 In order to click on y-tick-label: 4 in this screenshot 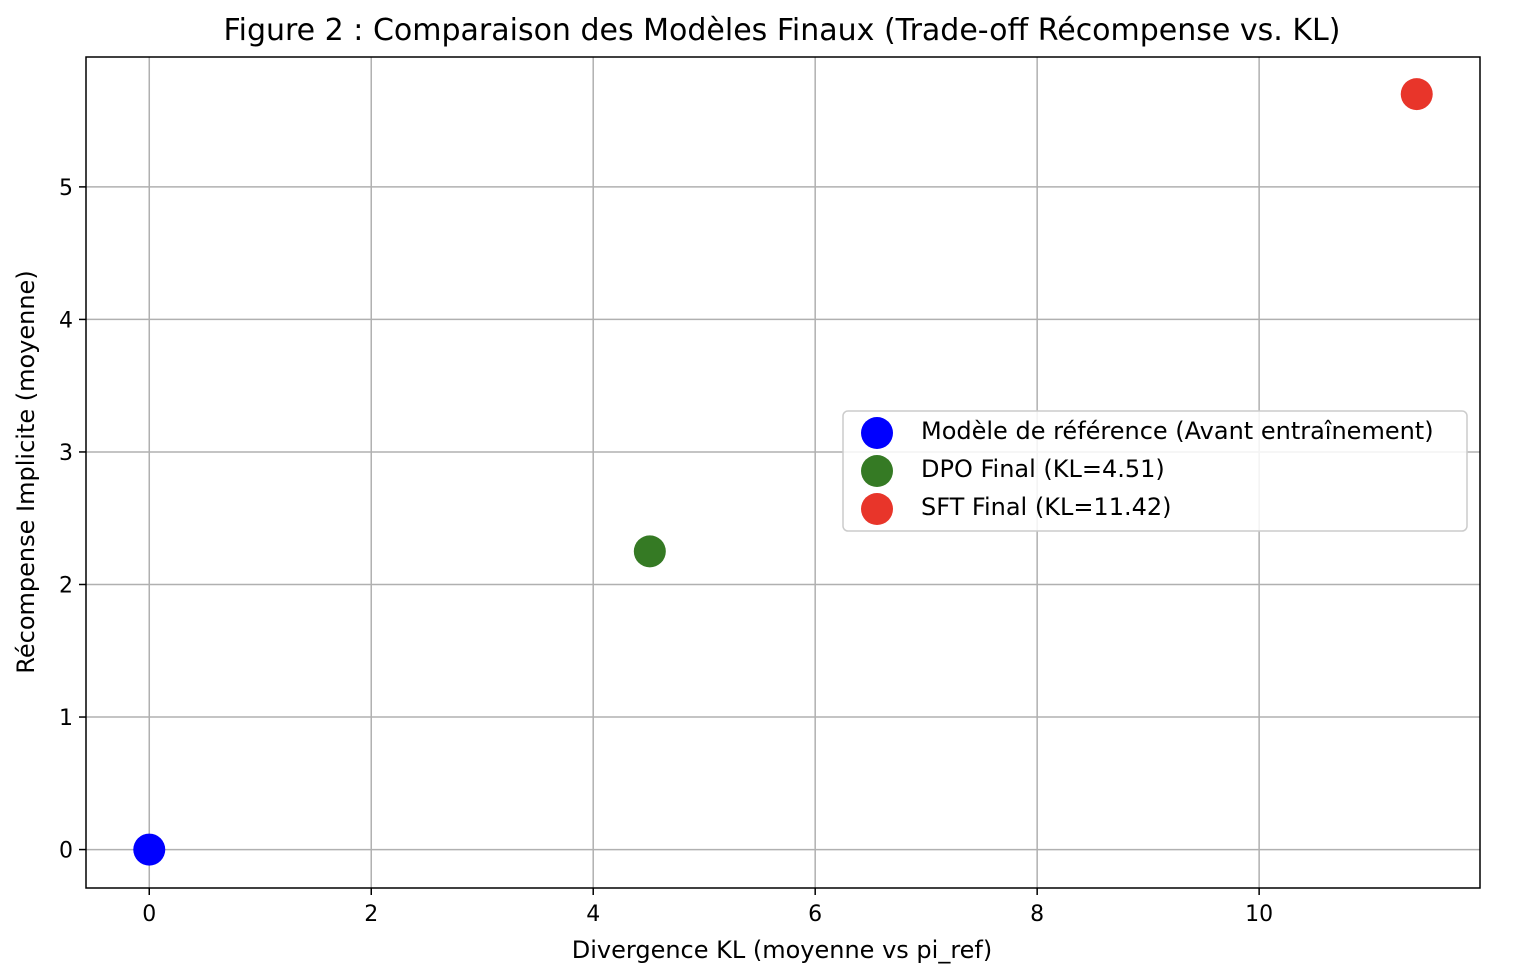, I will do `click(66, 320)`.